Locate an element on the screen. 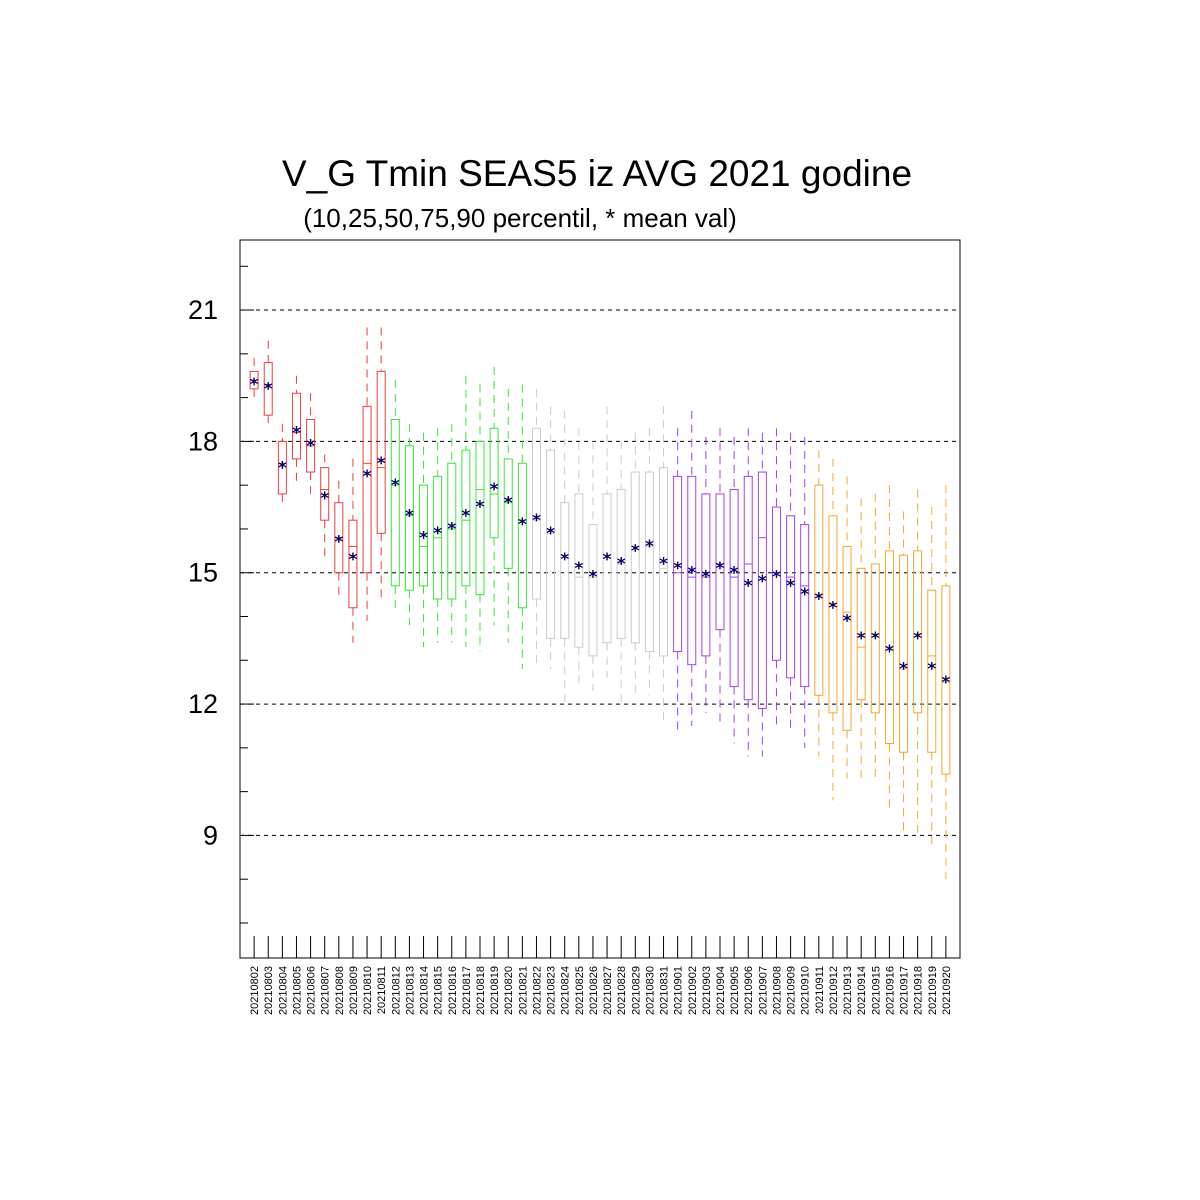 The width and height of the screenshot is (1200, 1200). box-20210903: * is located at coordinates (705, 575).